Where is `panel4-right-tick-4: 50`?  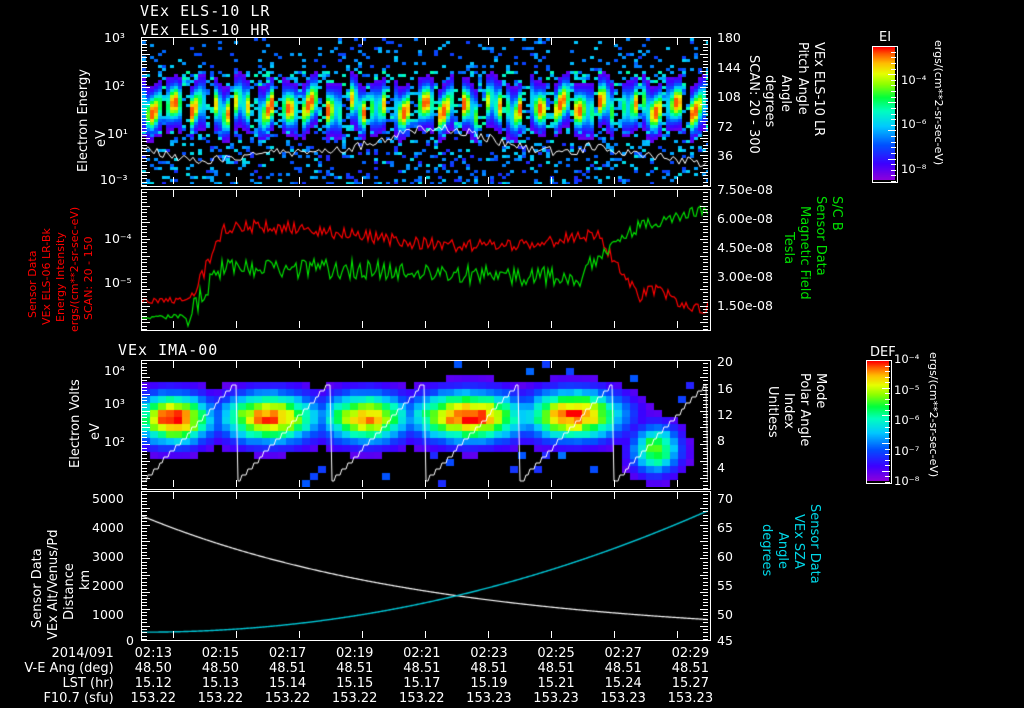 panel4-right-tick-4: 50 is located at coordinates (725, 614).